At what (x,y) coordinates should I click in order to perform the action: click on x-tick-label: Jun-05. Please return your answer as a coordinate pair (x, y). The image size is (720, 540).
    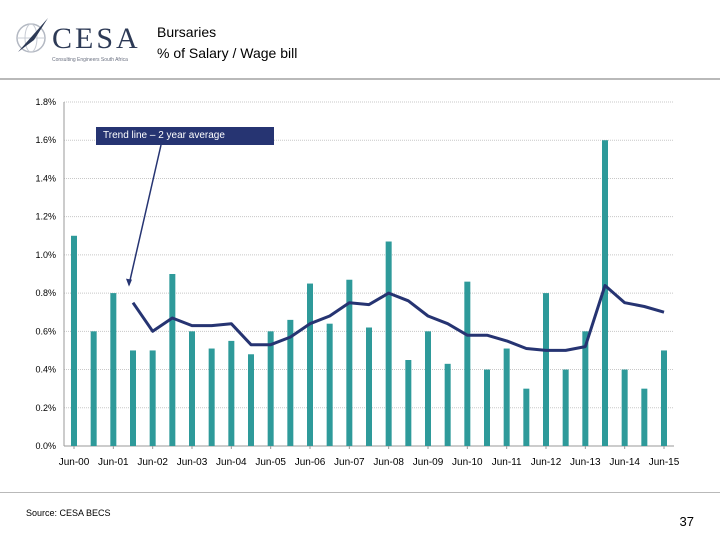
    Looking at the image, I should click on (270, 462).